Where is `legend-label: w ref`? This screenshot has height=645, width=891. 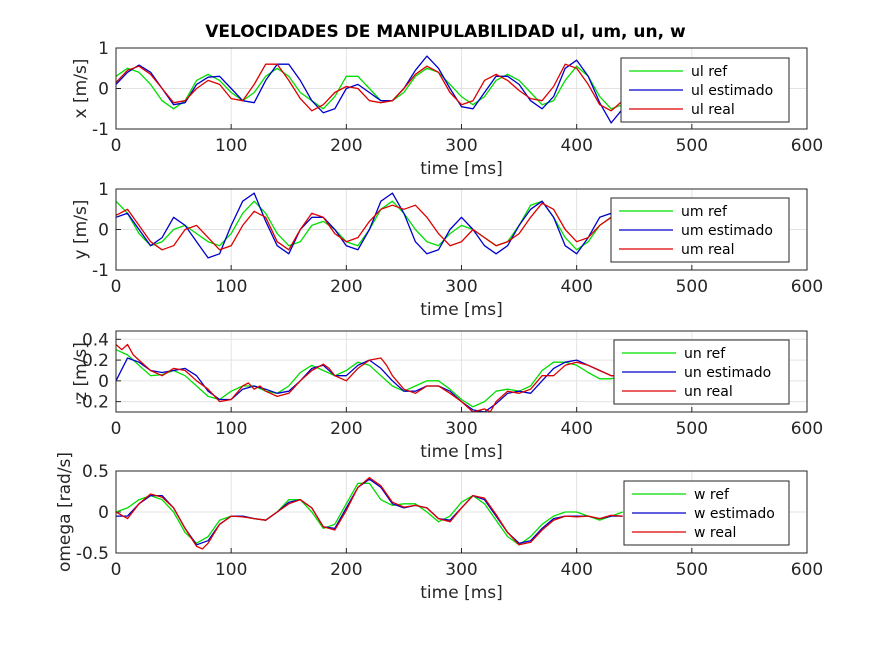
legend-label: w ref is located at coordinates (712, 495).